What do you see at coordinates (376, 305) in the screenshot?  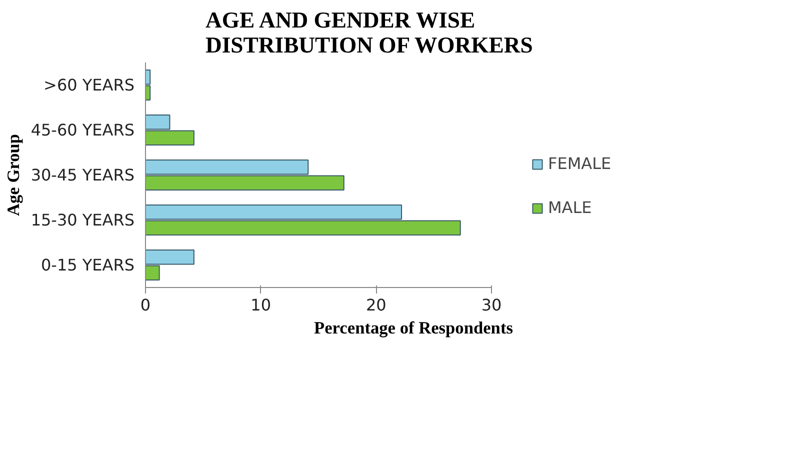 I see `x-tick-label: 20` at bounding box center [376, 305].